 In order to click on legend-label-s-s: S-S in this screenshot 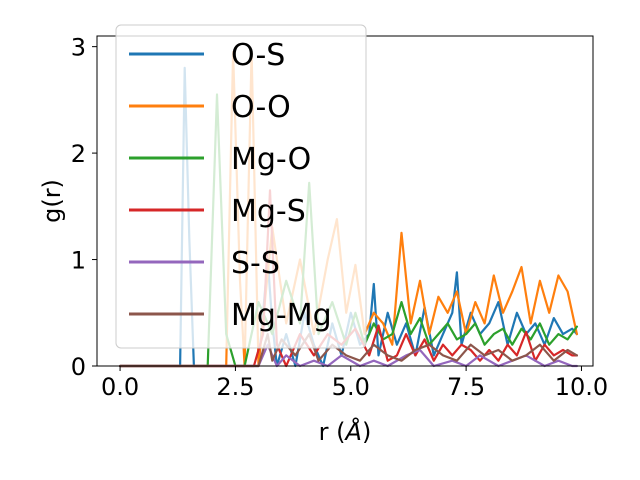, I will do `click(255, 263)`.